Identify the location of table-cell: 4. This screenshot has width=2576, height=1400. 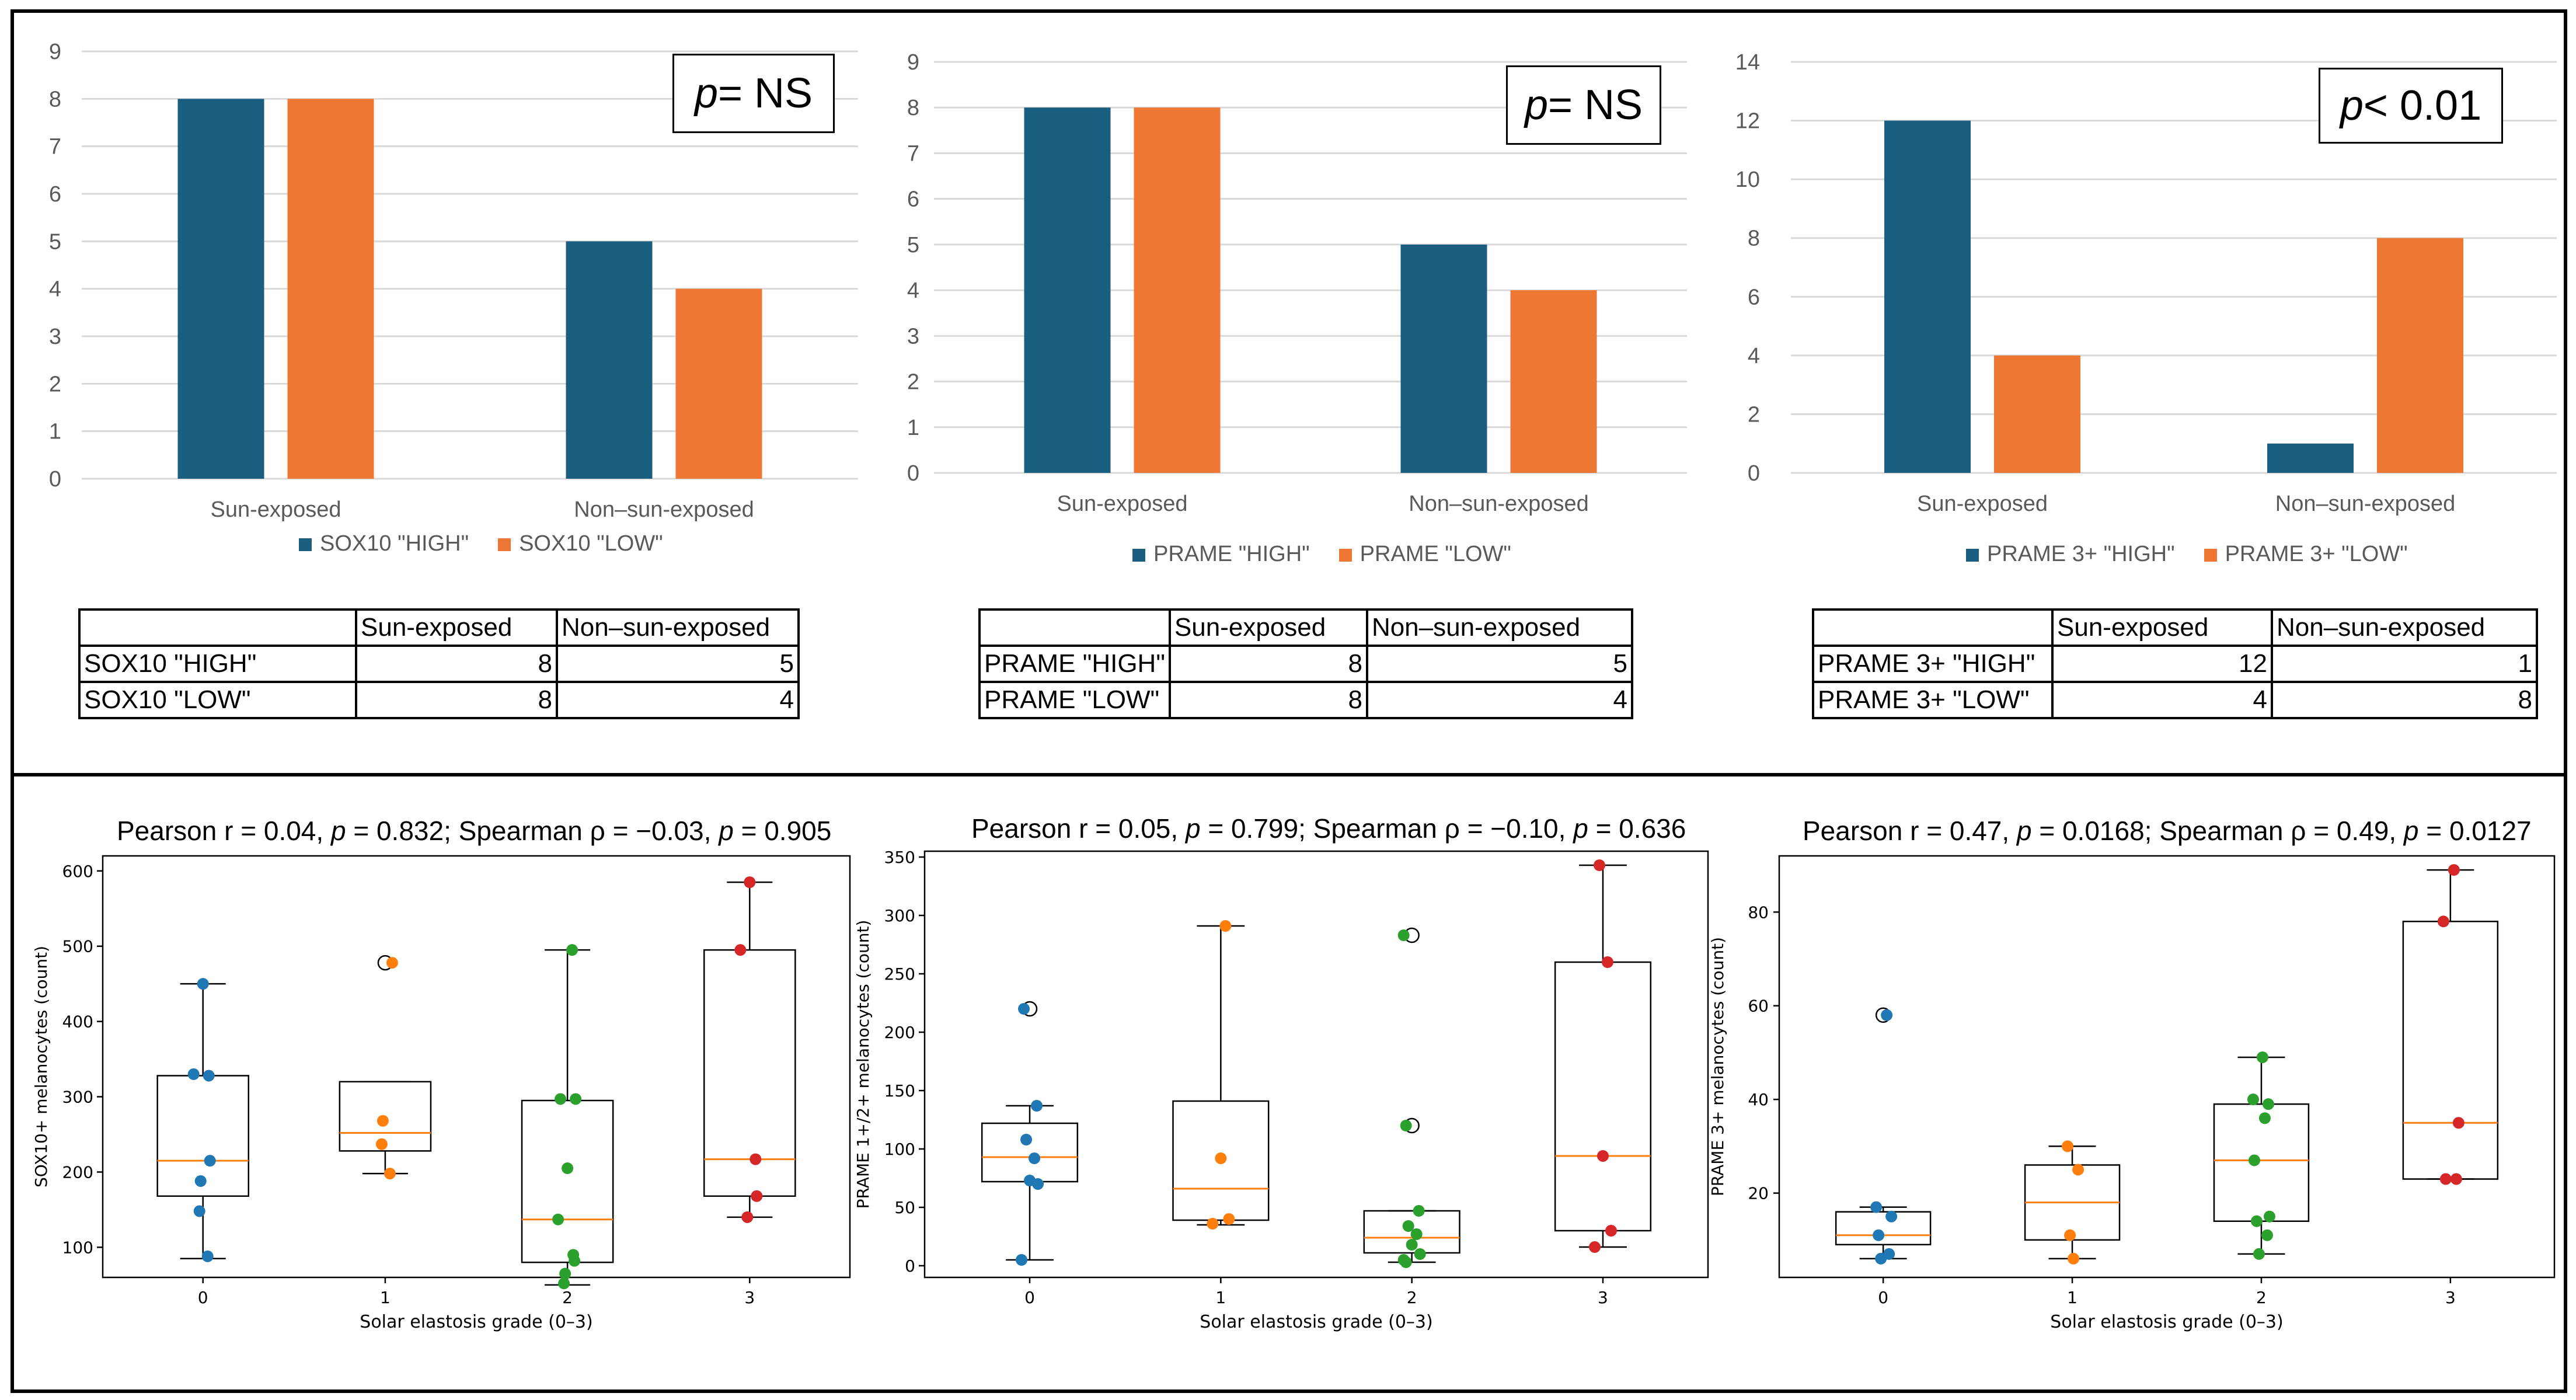
(678, 700).